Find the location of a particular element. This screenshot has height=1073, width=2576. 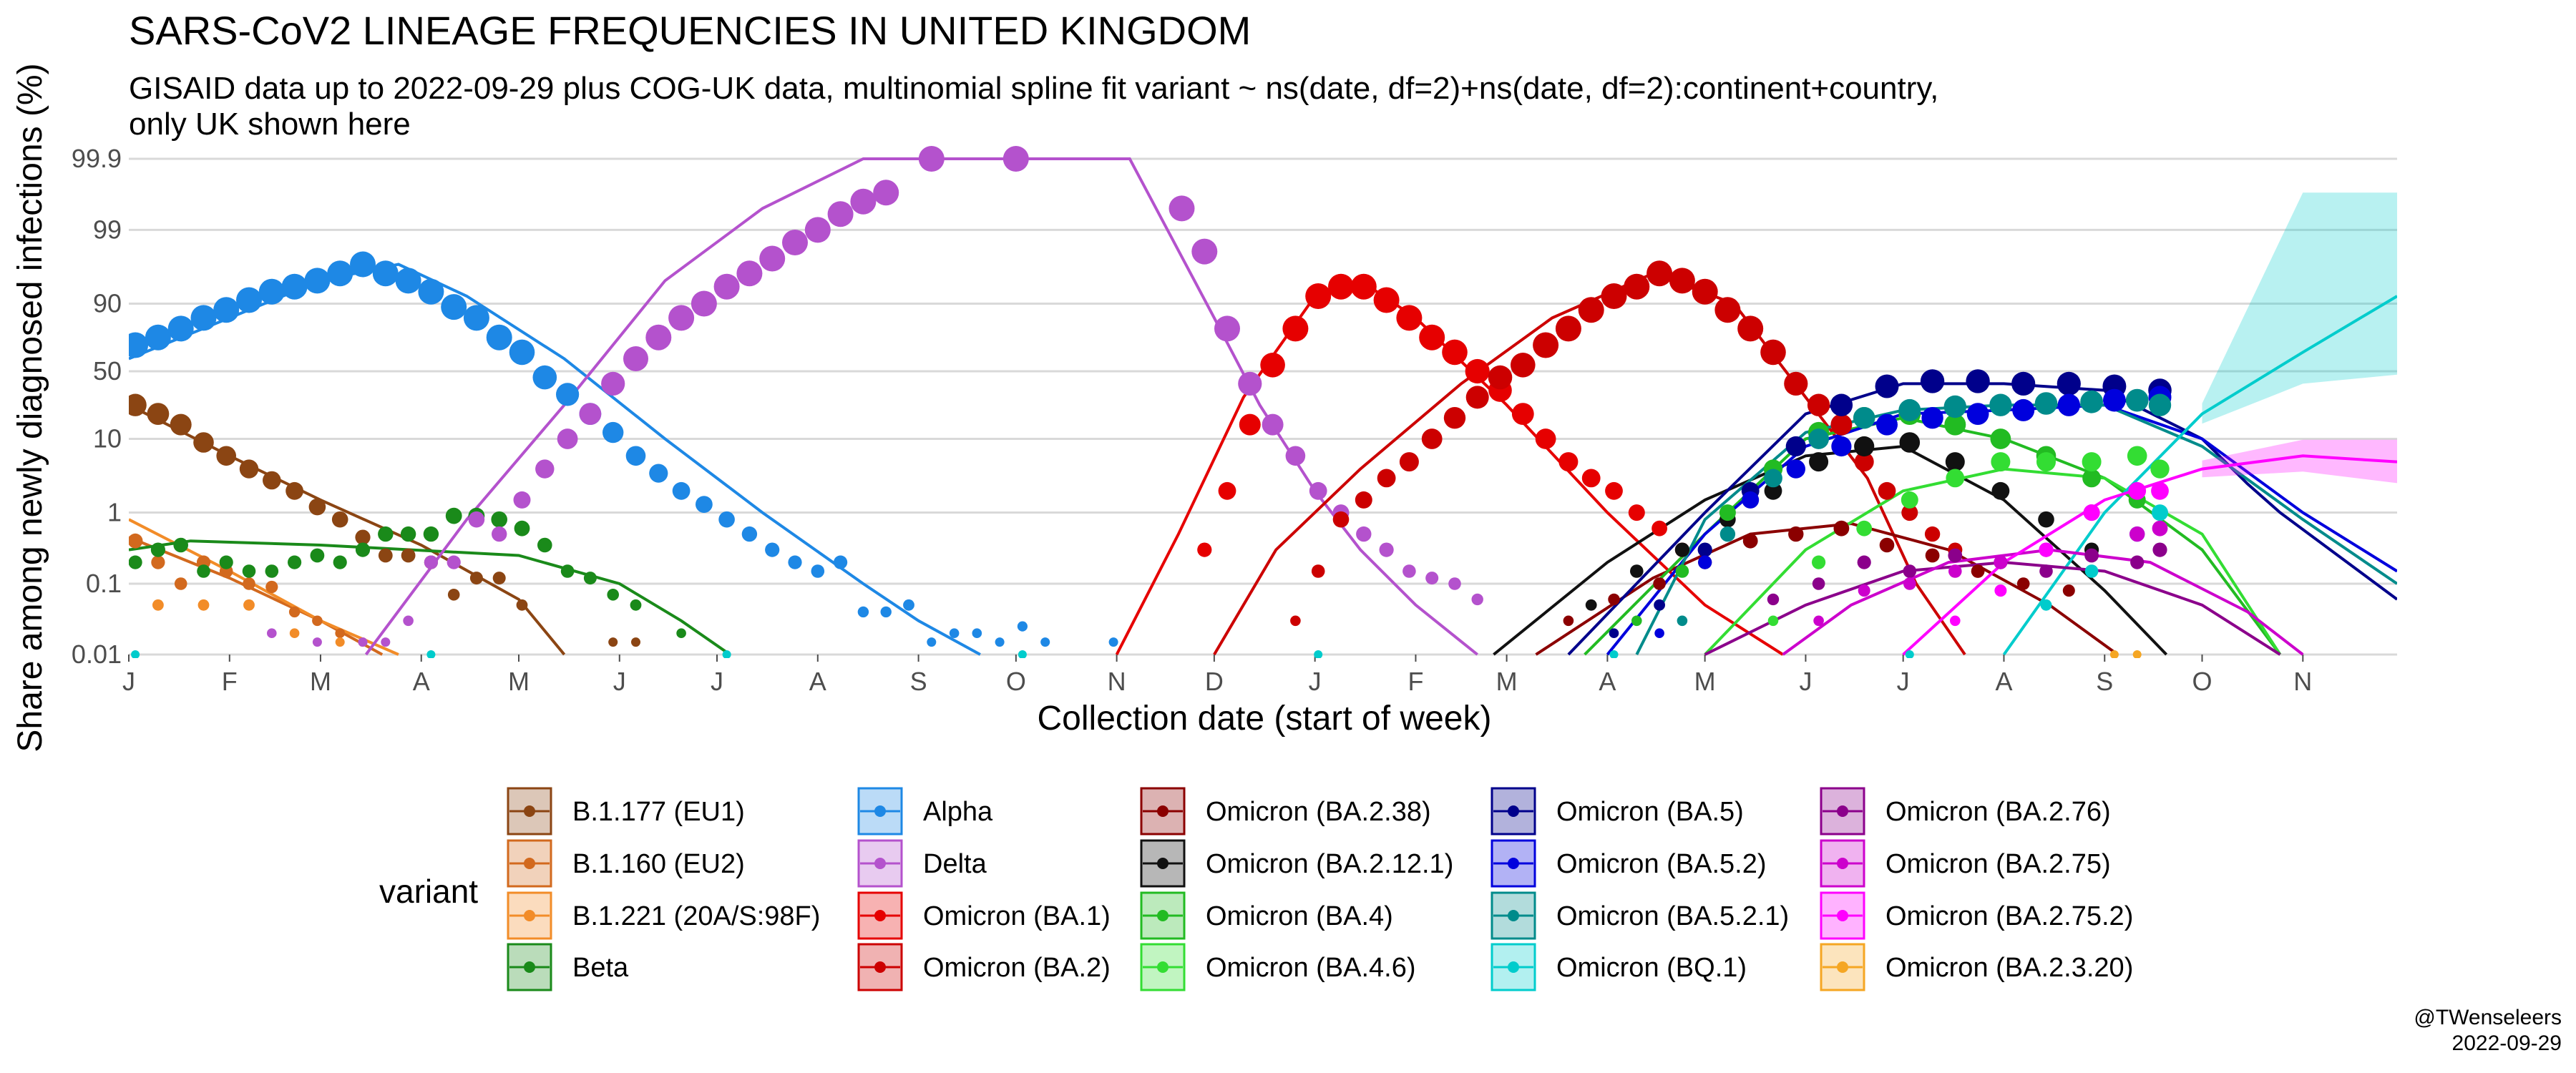

legend-item: Omicron (BA.4.6) is located at coordinates (1278, 967).